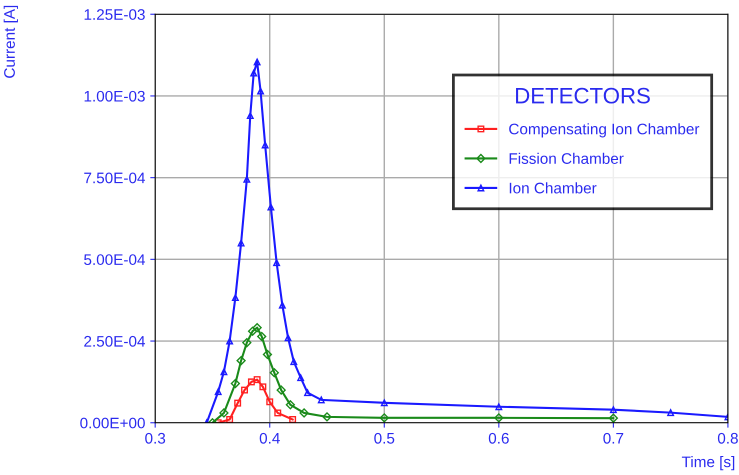 Image resolution: width=739 pixels, height=475 pixels. Describe the element at coordinates (114, 96) in the screenshot. I see `y-tick-label: 1.00E-03` at that location.